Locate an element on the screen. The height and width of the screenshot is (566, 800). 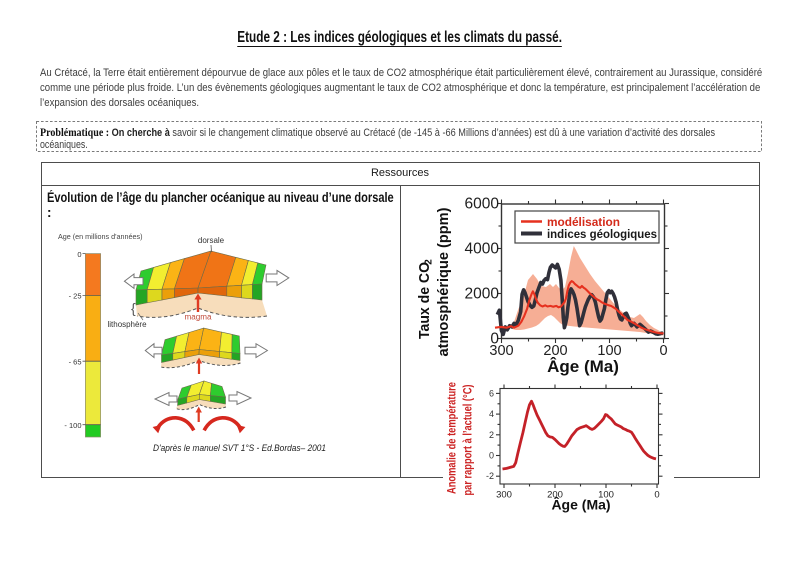
svg-text: Age (en millions d'années) is located at coordinates (100, 236).